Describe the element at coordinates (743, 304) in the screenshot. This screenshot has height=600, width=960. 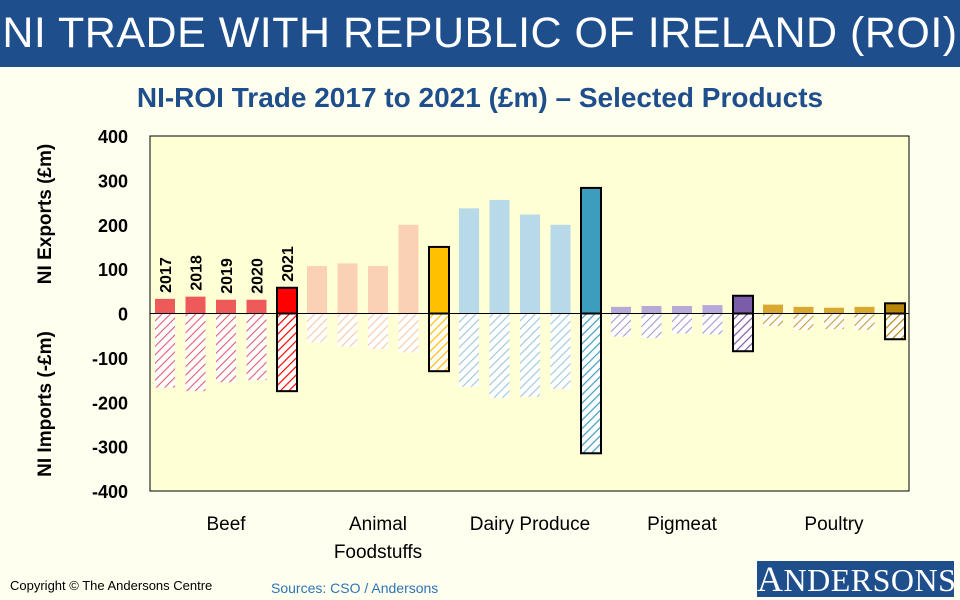
I see `export-bar-pigmeat-2021` at that location.